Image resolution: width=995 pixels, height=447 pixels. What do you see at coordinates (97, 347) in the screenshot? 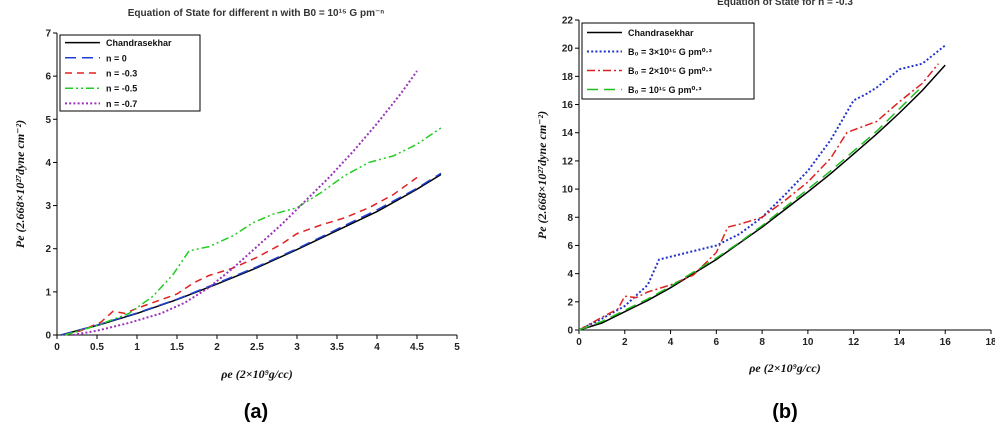
I see `x-tick-label: 0.5` at bounding box center [97, 347].